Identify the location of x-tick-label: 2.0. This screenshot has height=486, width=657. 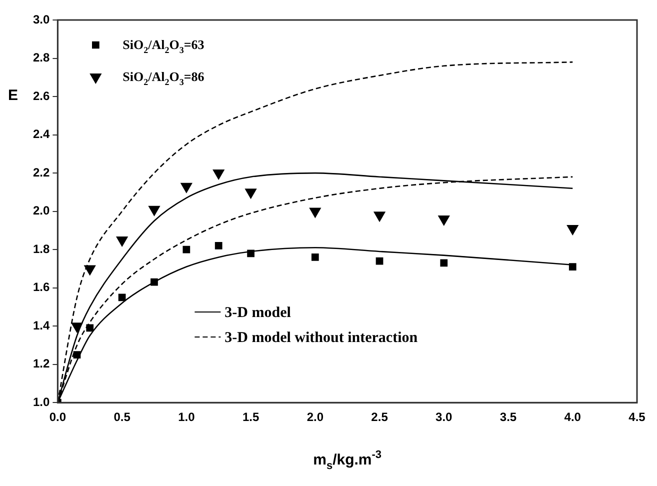
(315, 417).